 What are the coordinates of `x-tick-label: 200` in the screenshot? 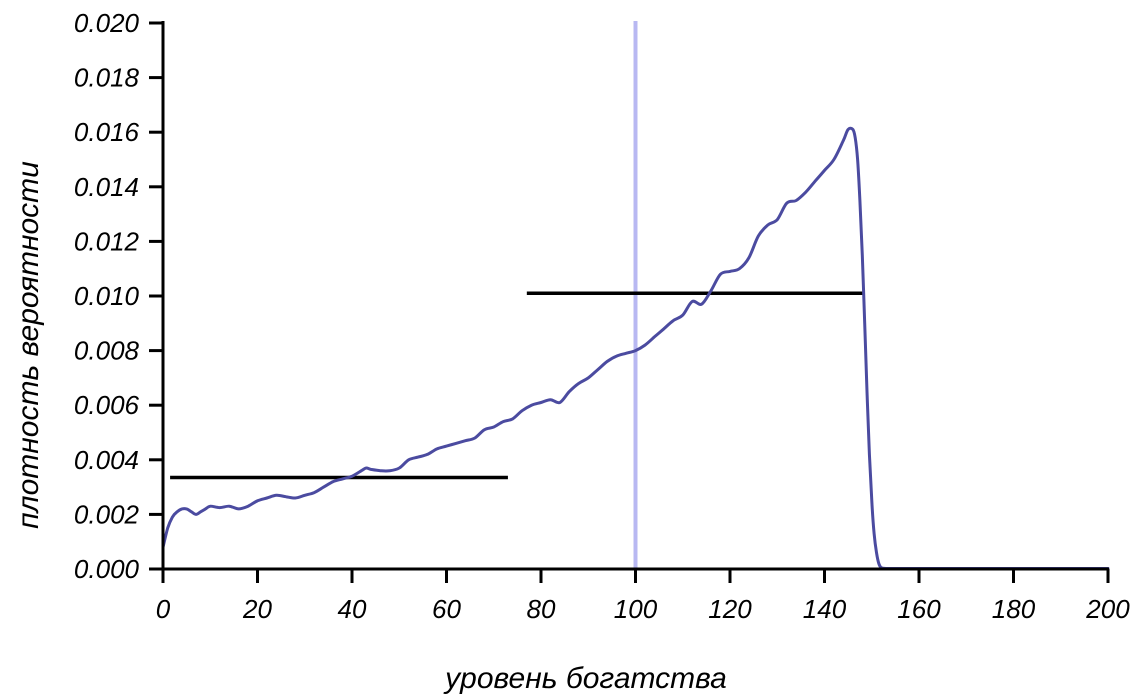 It's located at (1107, 609).